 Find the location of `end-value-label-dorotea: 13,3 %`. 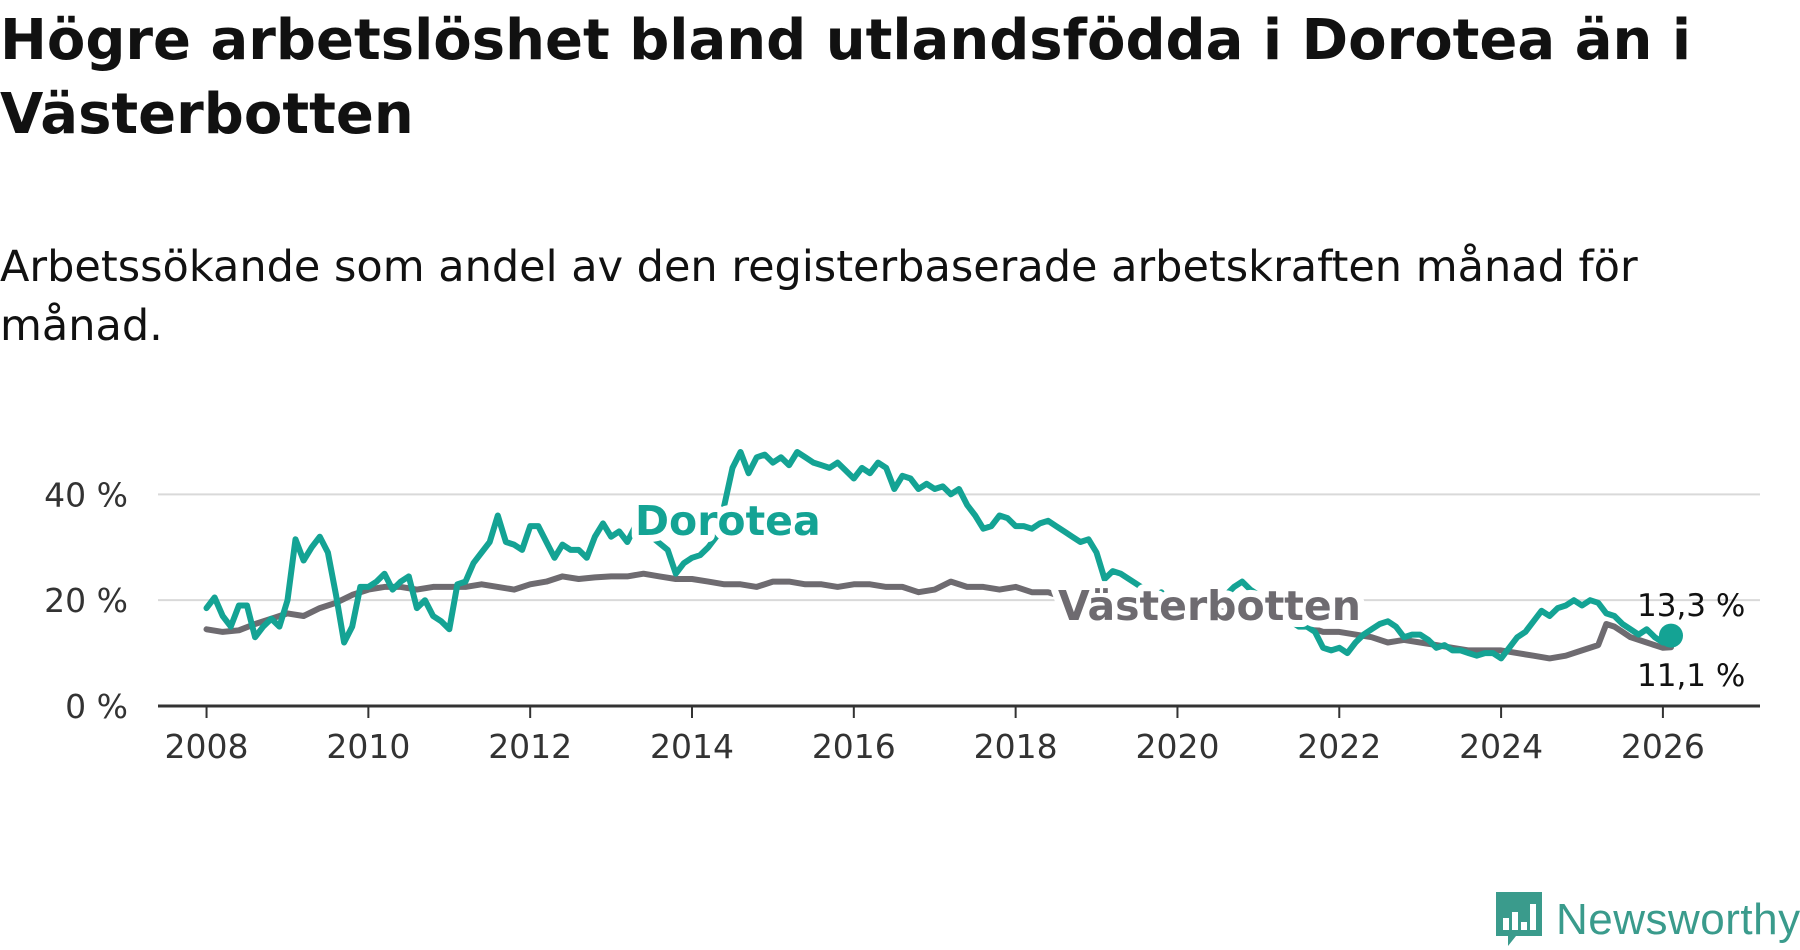

end-value-label-dorotea: 13,3 % is located at coordinates (1691, 606).